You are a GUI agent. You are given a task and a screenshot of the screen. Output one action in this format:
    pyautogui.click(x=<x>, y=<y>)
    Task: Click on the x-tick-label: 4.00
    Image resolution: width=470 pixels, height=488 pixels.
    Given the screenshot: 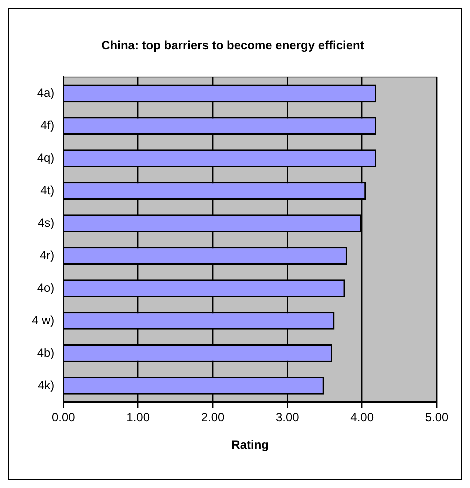 What is the action you would take?
    pyautogui.click(x=362, y=417)
    